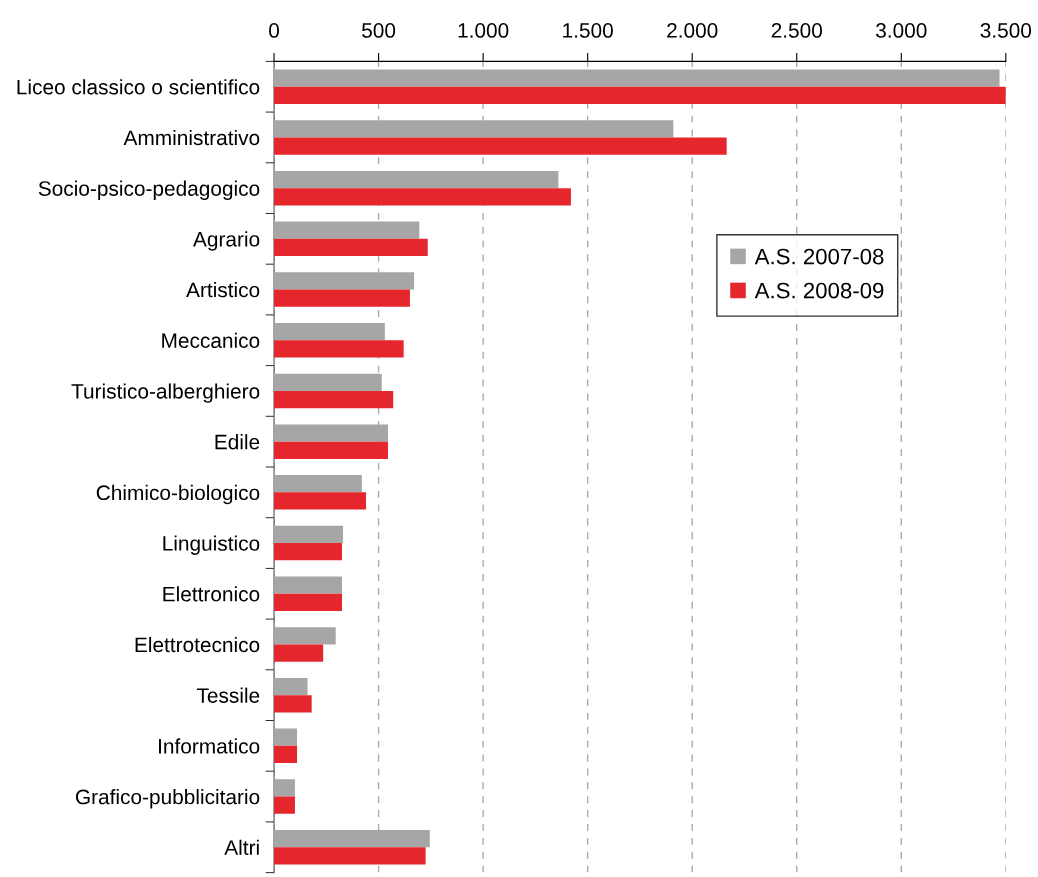  Describe the element at coordinates (149, 190) in the screenshot. I see `y-tick-label: Socio-psico-pedagogico` at that location.